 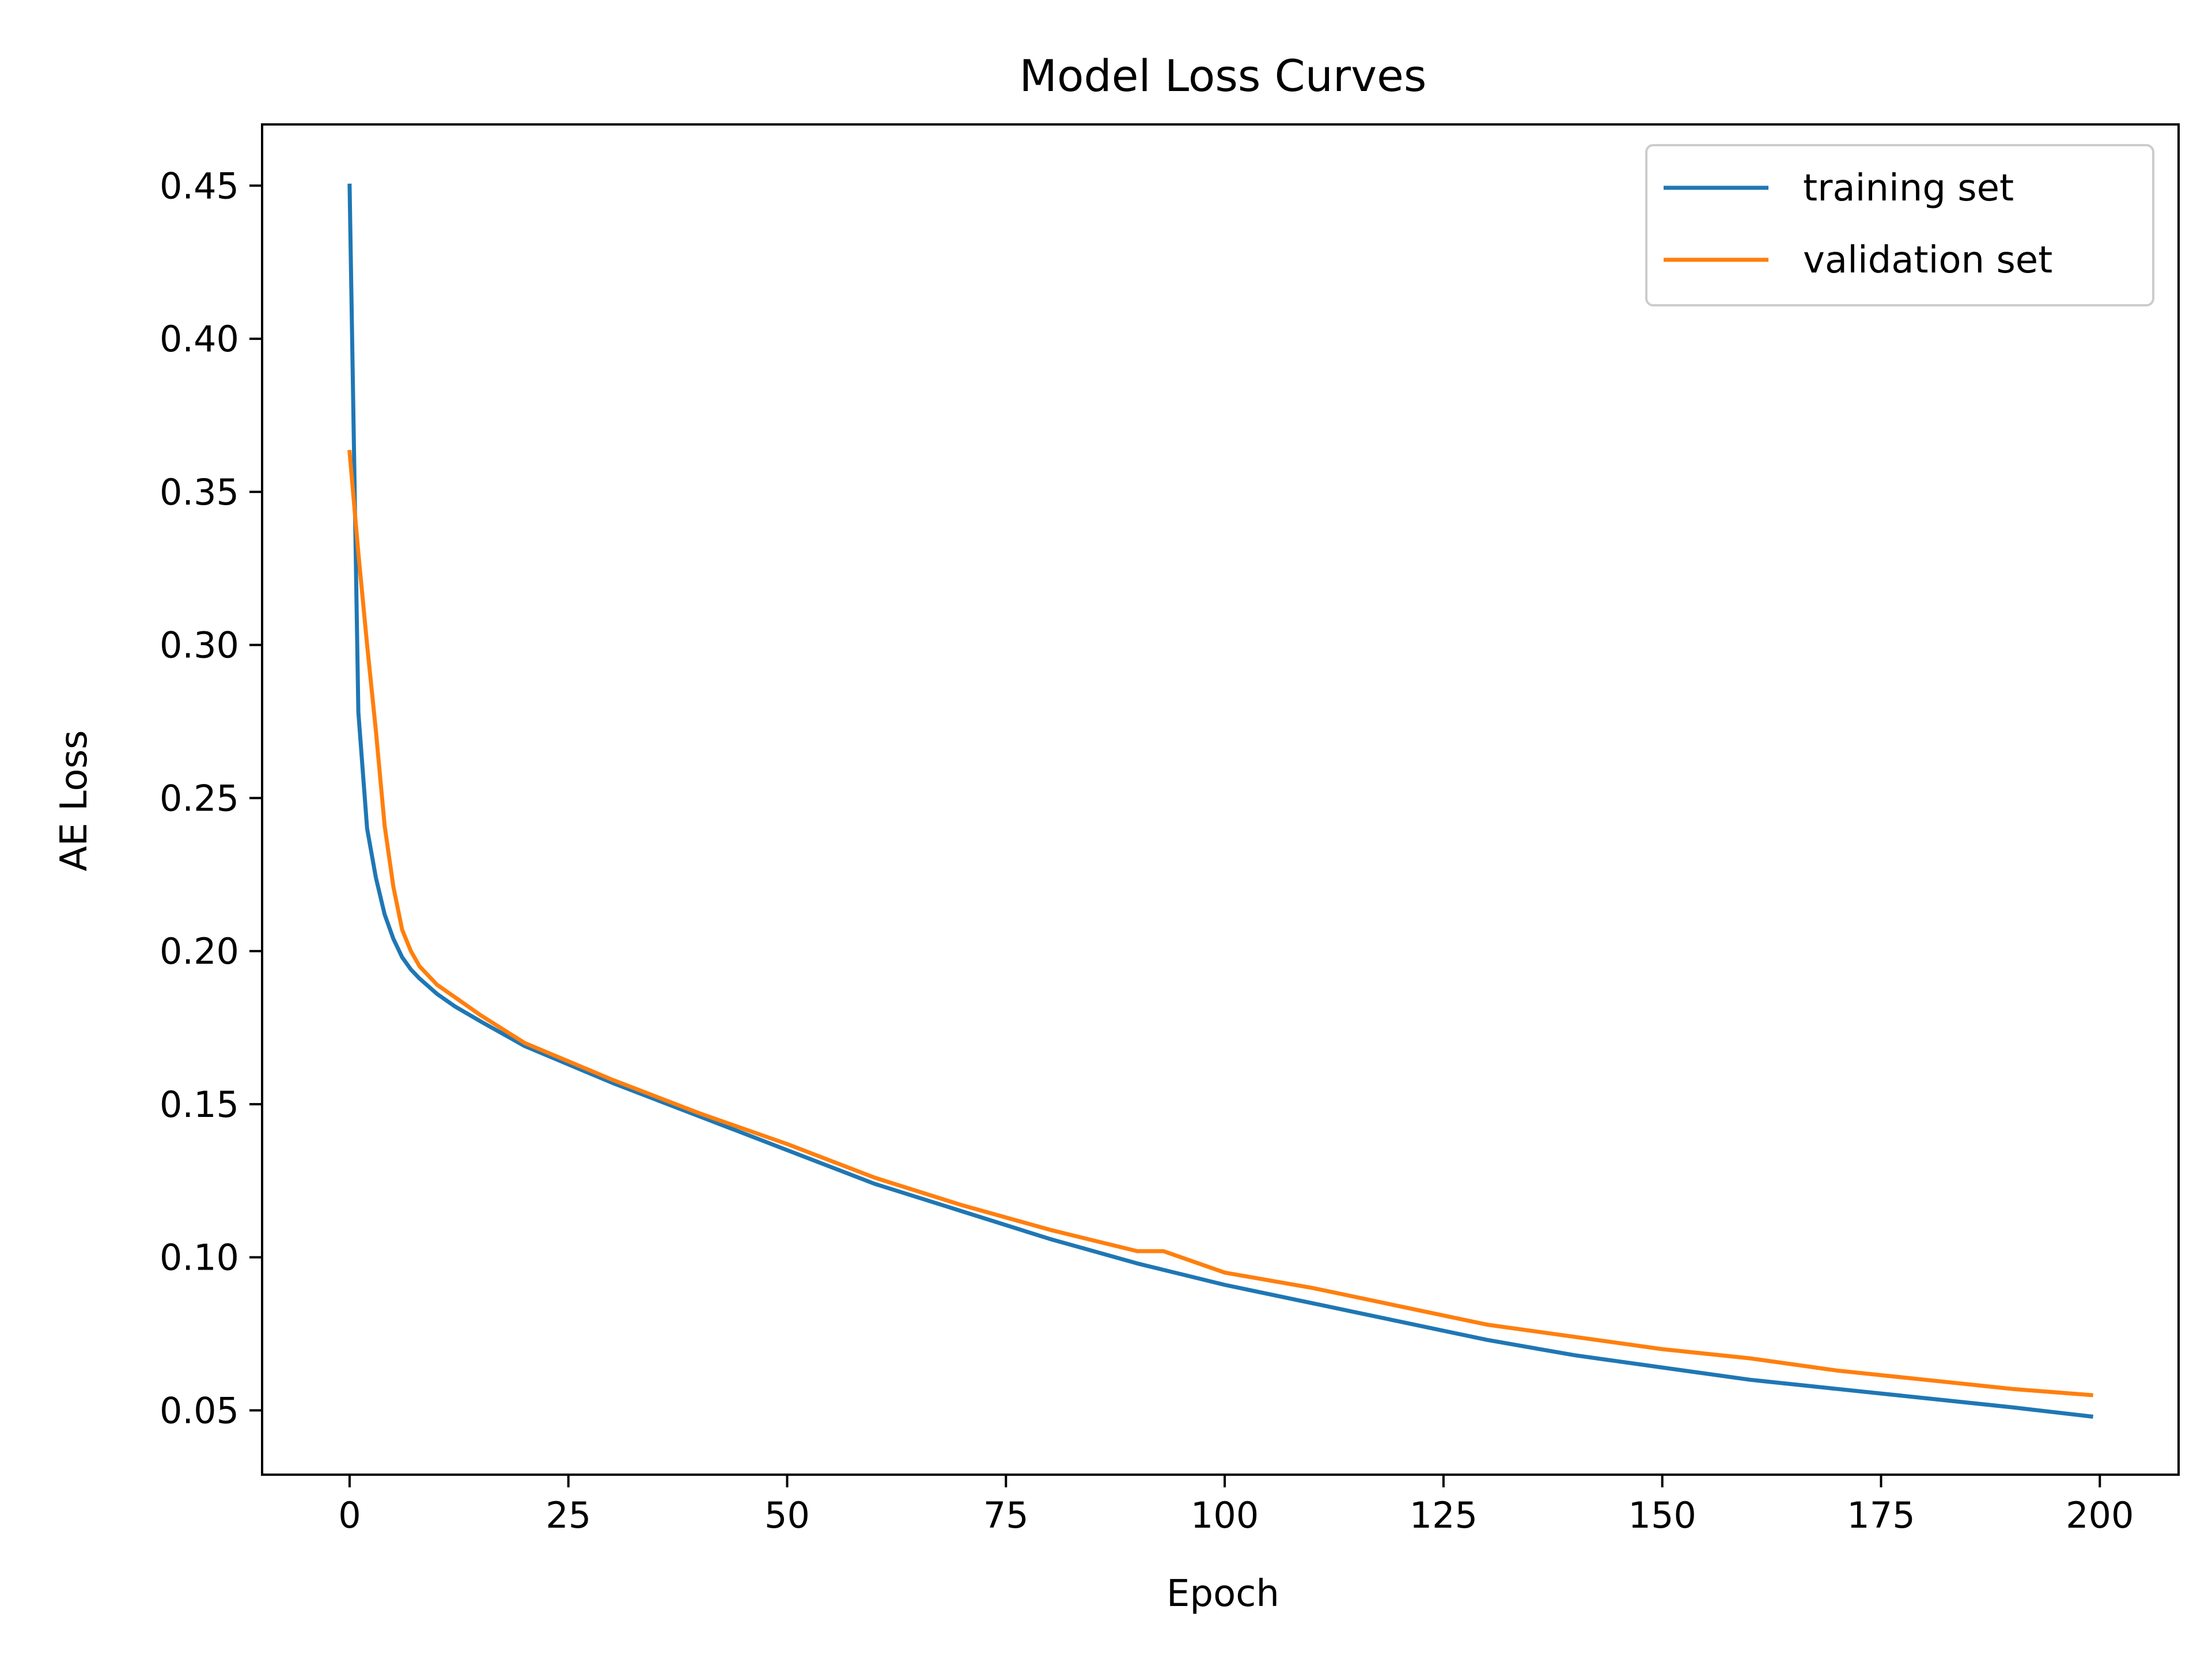 I want to click on y-tick-label: 0.20, so click(x=199, y=951).